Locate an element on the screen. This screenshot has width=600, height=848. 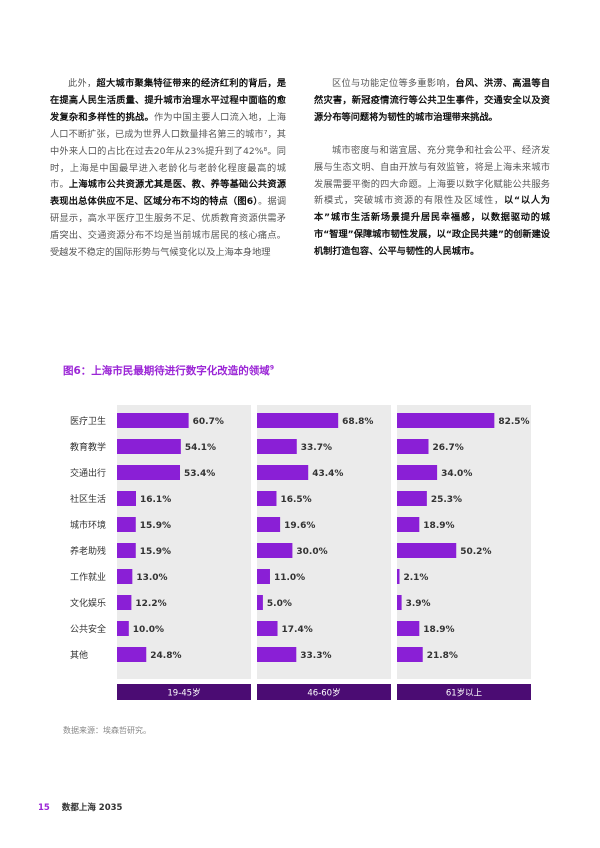
age-group-label: 46-60岁 is located at coordinates (323, 693).